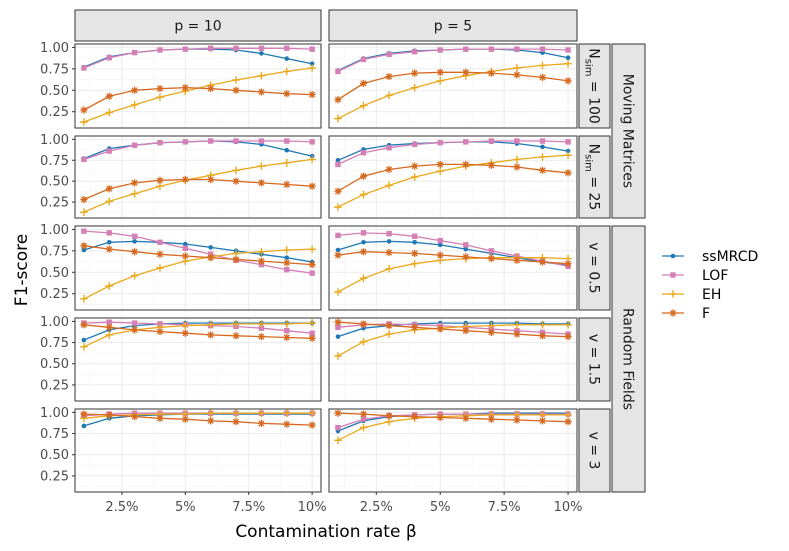 The height and width of the screenshot is (551, 789). I want to click on group-strip-moving-matrices: Moving Matrices, so click(628, 131).